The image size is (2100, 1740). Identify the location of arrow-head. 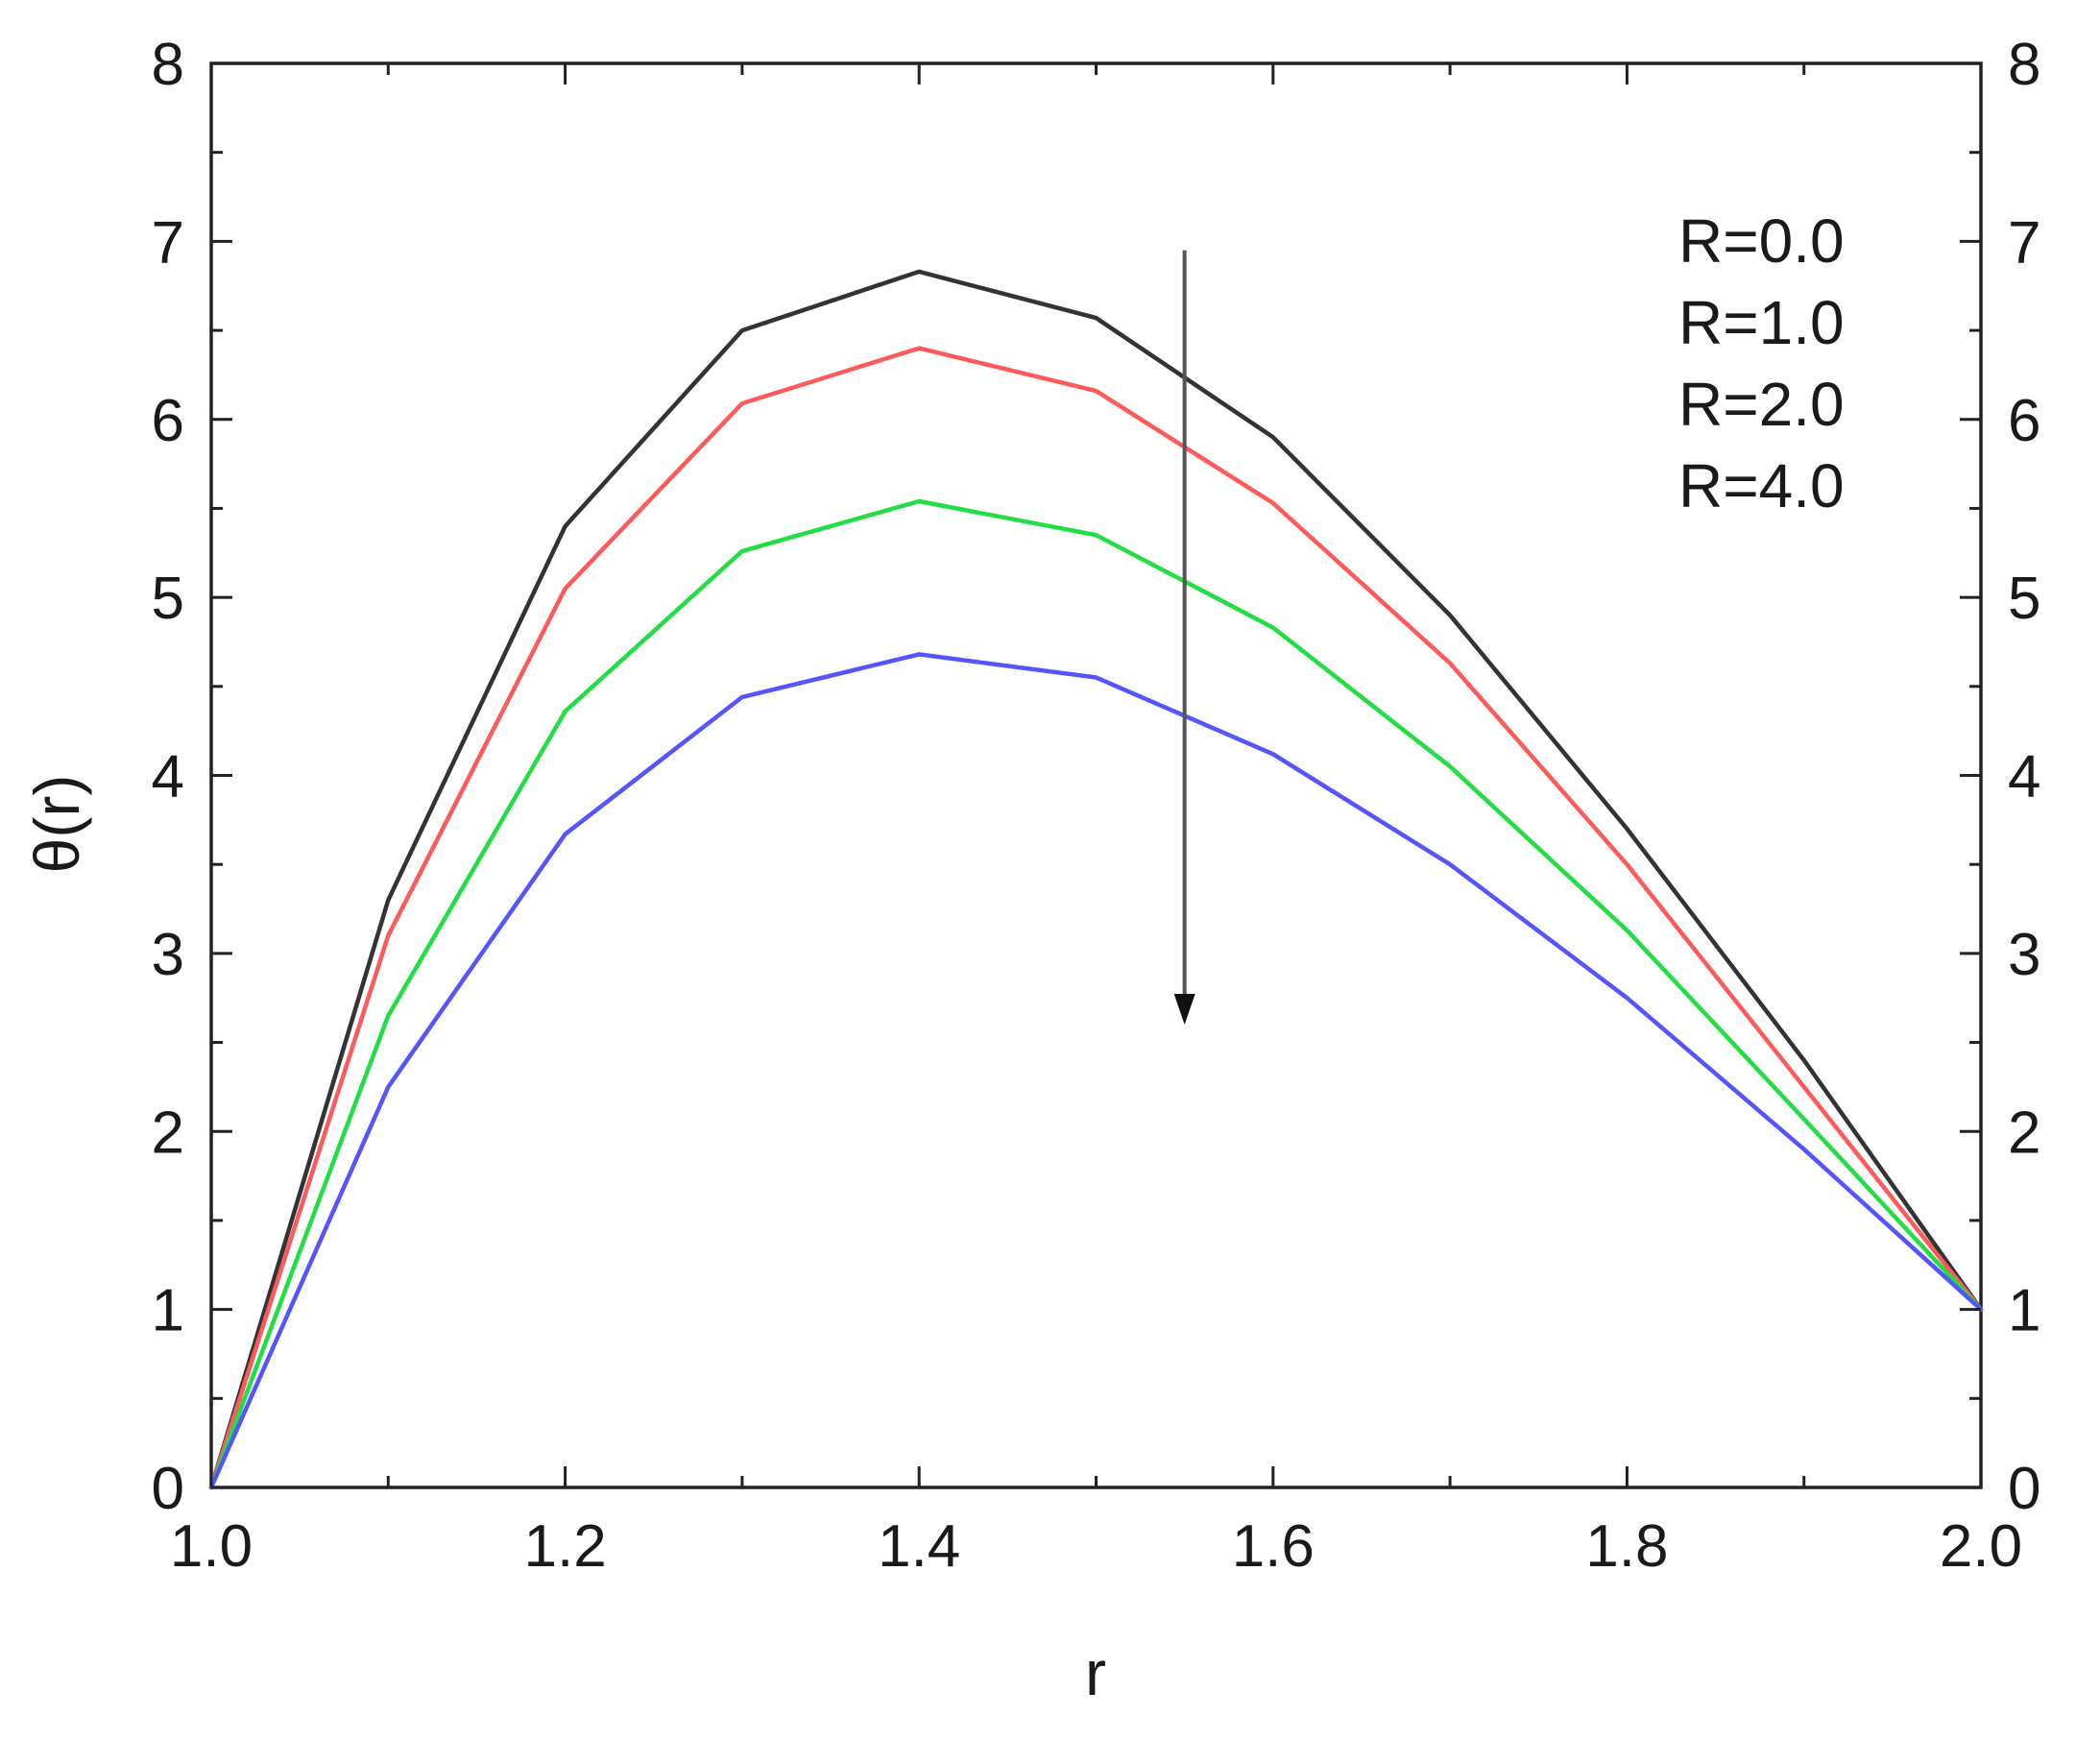
(1184, 1010).